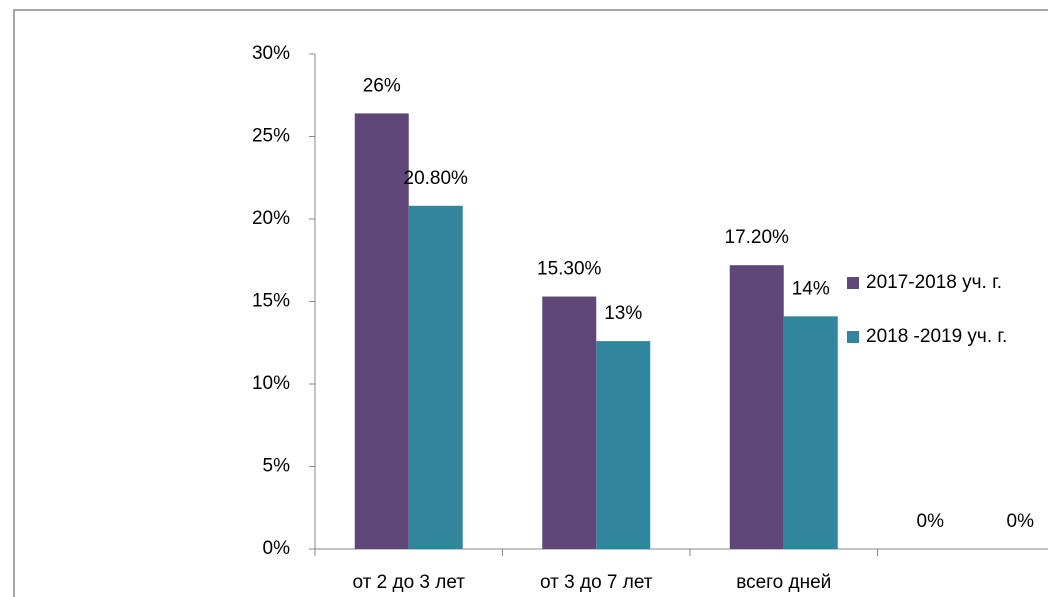 Image resolution: width=1048 pixels, height=597 pixels. I want to click on y-tick-label: 20%, so click(271, 218).